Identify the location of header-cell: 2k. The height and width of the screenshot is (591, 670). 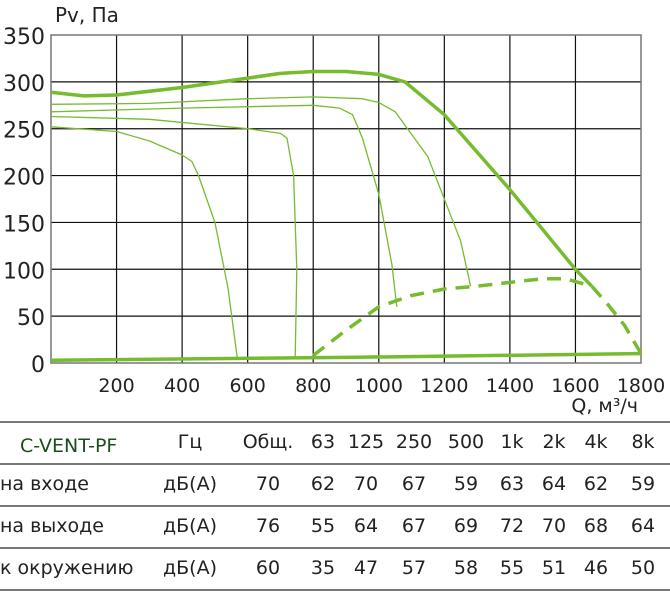
(554, 442).